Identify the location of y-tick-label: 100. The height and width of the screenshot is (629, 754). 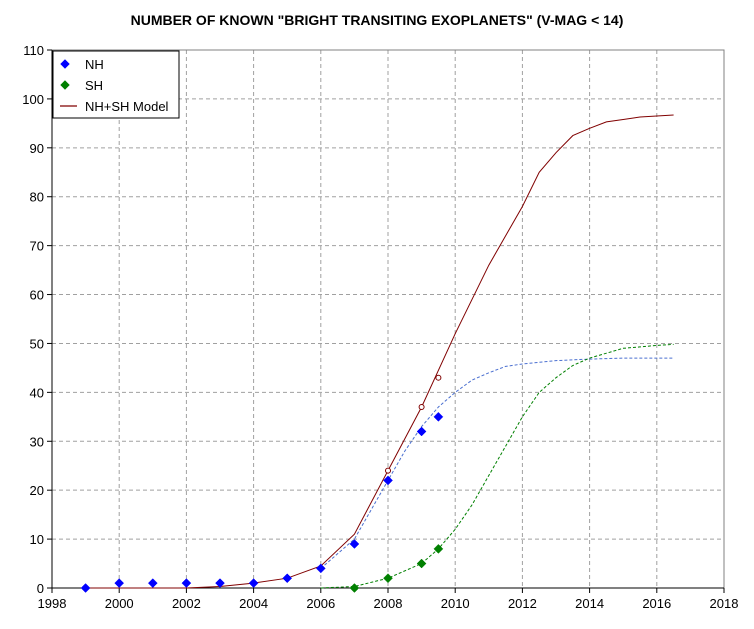
(33, 99).